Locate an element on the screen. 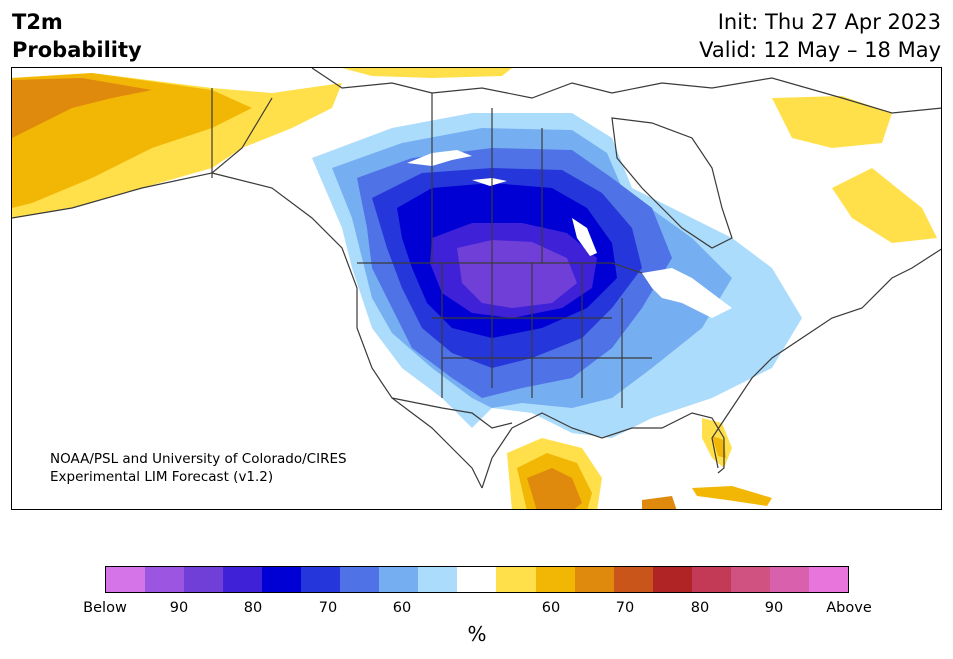  mexico-border is located at coordinates (452, 413).